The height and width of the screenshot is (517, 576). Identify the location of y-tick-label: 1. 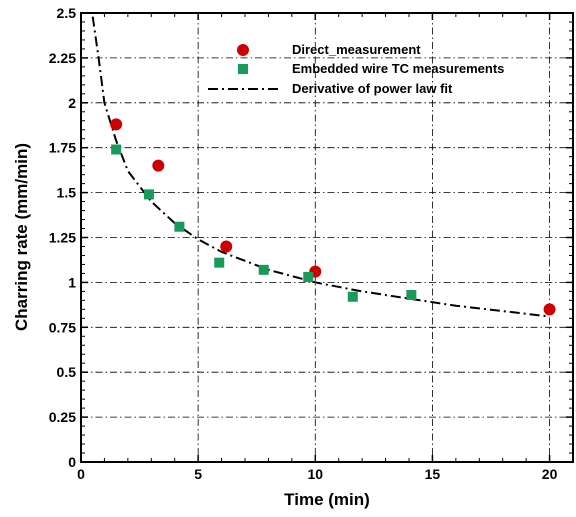
(72, 282).